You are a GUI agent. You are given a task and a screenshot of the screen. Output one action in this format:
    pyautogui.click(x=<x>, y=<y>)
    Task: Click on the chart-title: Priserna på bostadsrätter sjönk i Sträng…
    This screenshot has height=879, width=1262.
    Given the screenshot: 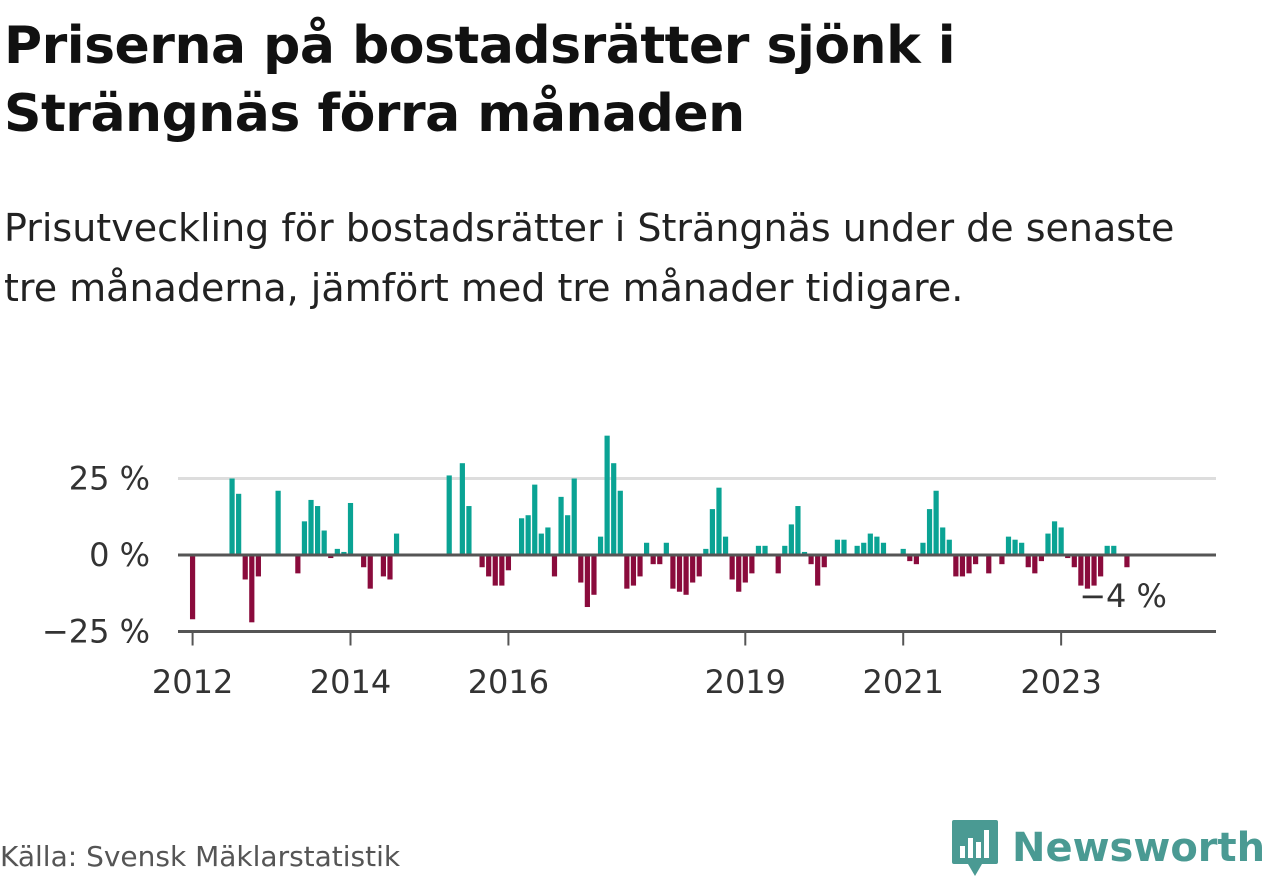 What is the action you would take?
    pyautogui.click(x=480, y=80)
    